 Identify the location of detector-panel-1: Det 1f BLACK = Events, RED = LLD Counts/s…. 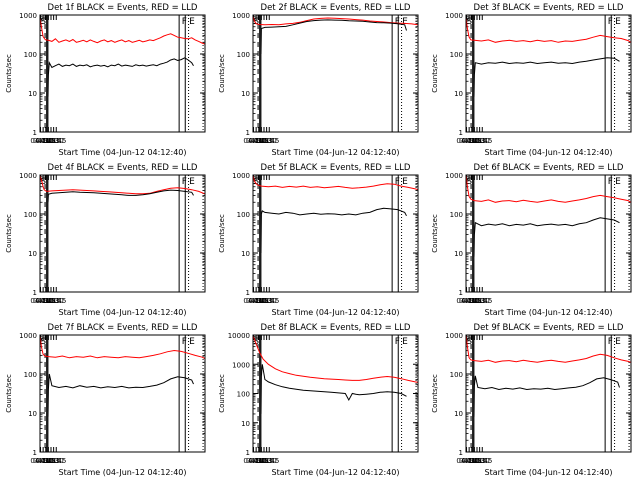
(105, 80).